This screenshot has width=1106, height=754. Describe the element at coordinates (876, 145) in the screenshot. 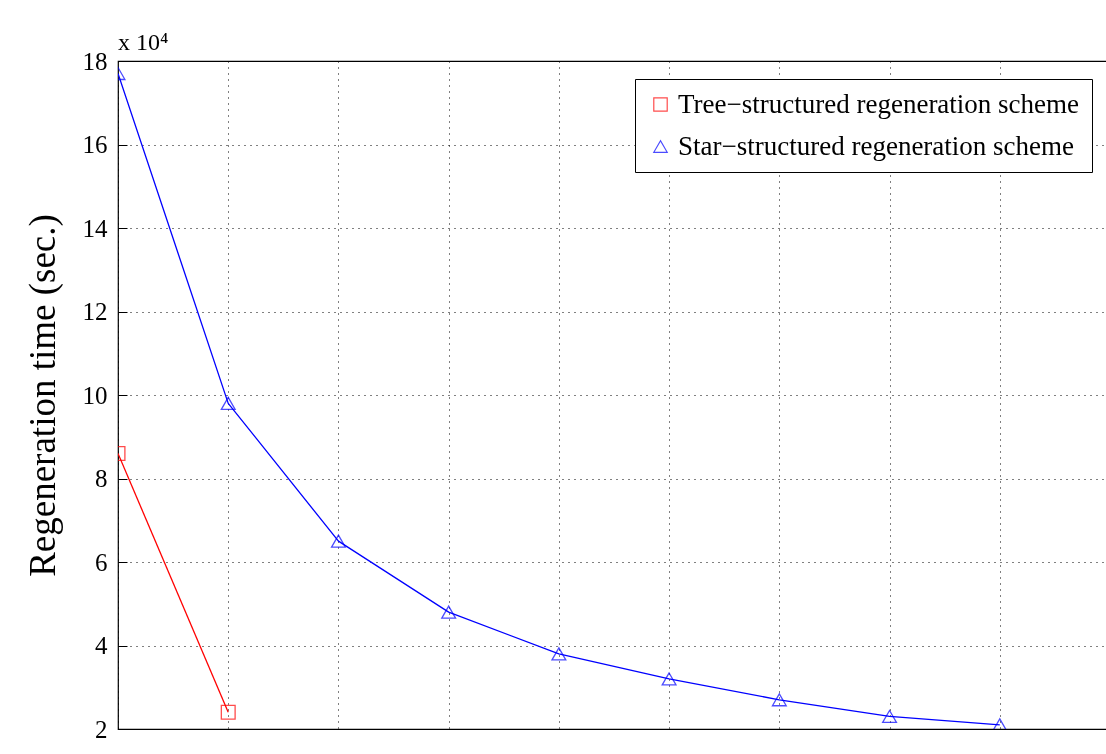

I see `legend-label: Star−structured regeneration scheme` at that location.